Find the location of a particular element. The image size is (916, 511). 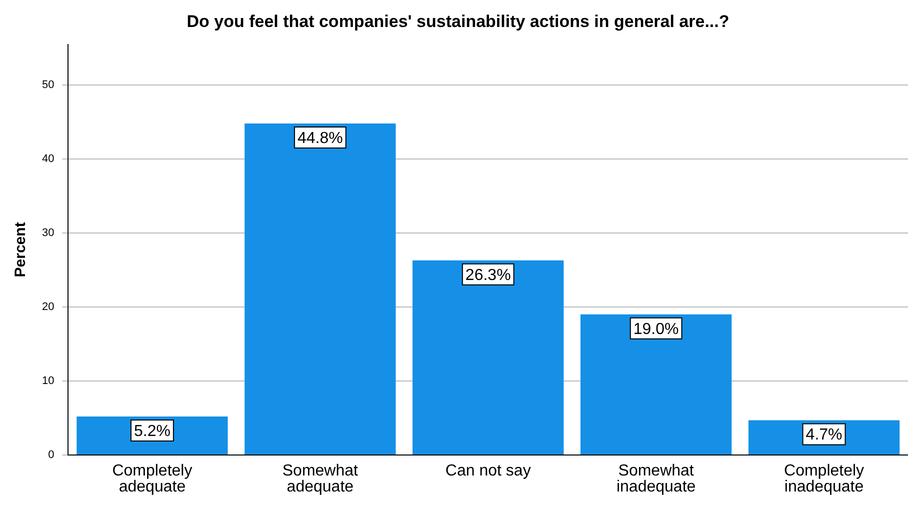

data-label: 26.3% is located at coordinates (488, 275).